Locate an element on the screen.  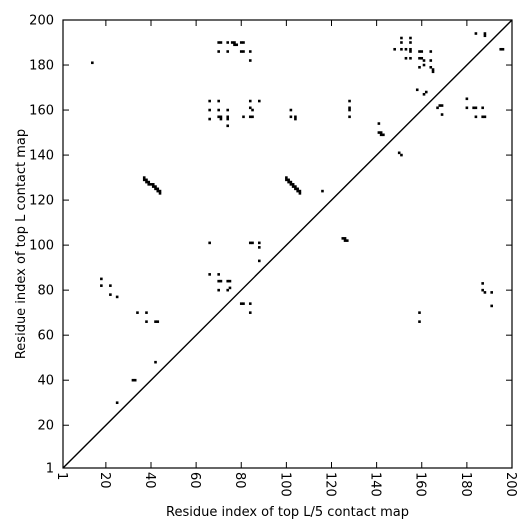
x-tick-label: 20 is located at coordinates (104, 480).